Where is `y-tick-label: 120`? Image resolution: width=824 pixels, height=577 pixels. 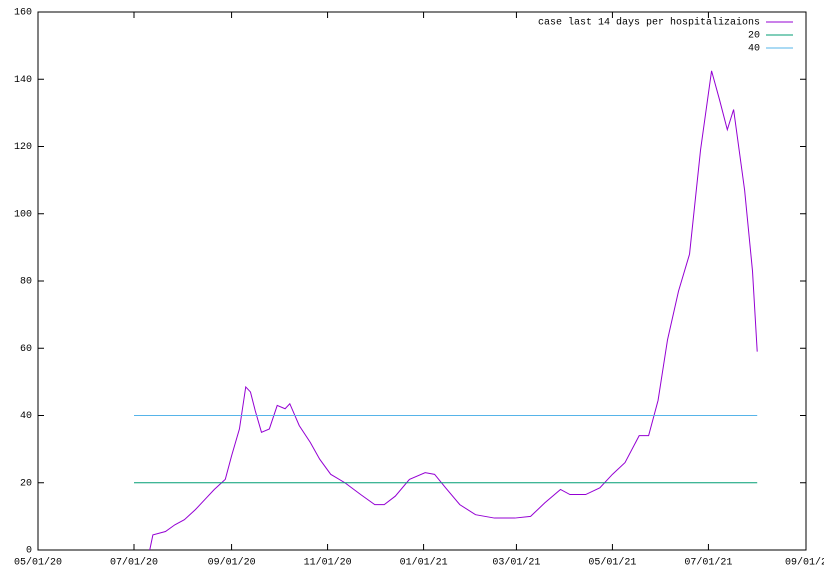
y-tick-label: 120 is located at coordinates (23, 147).